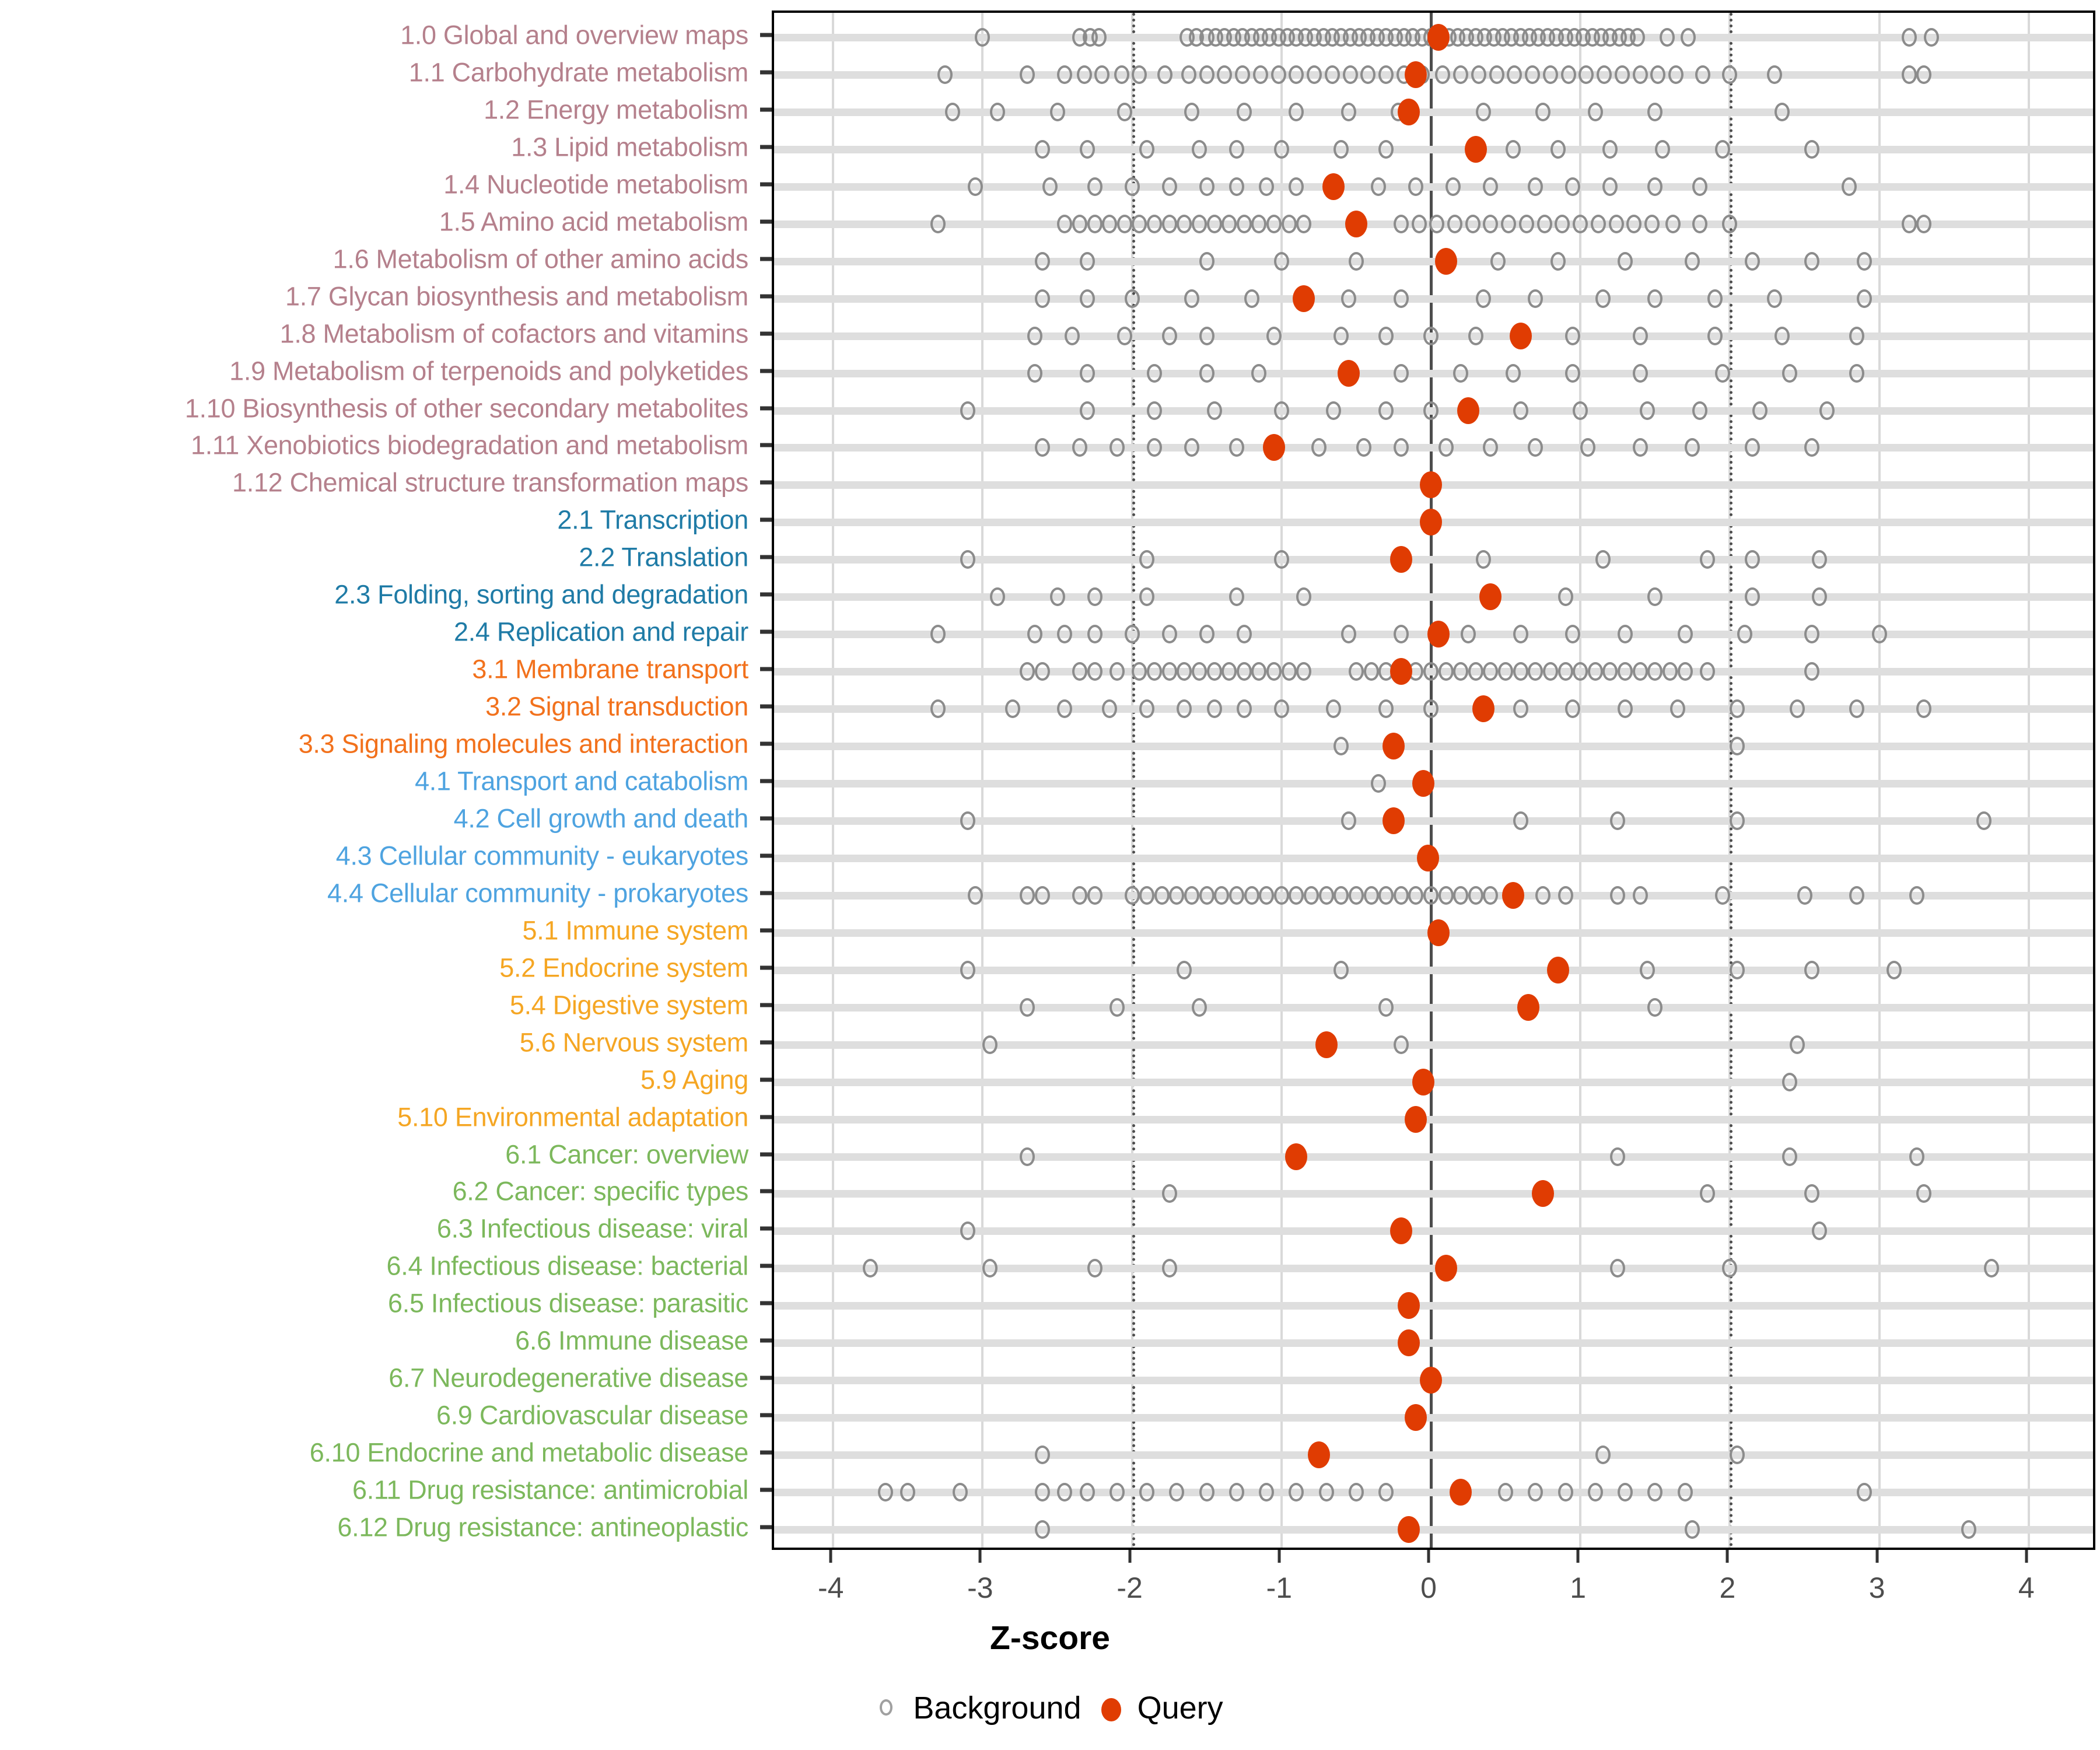  Describe the element at coordinates (537, 893) in the screenshot. I see `y-axis-label: 4.4 Cellular community - prokaryotes` at that location.